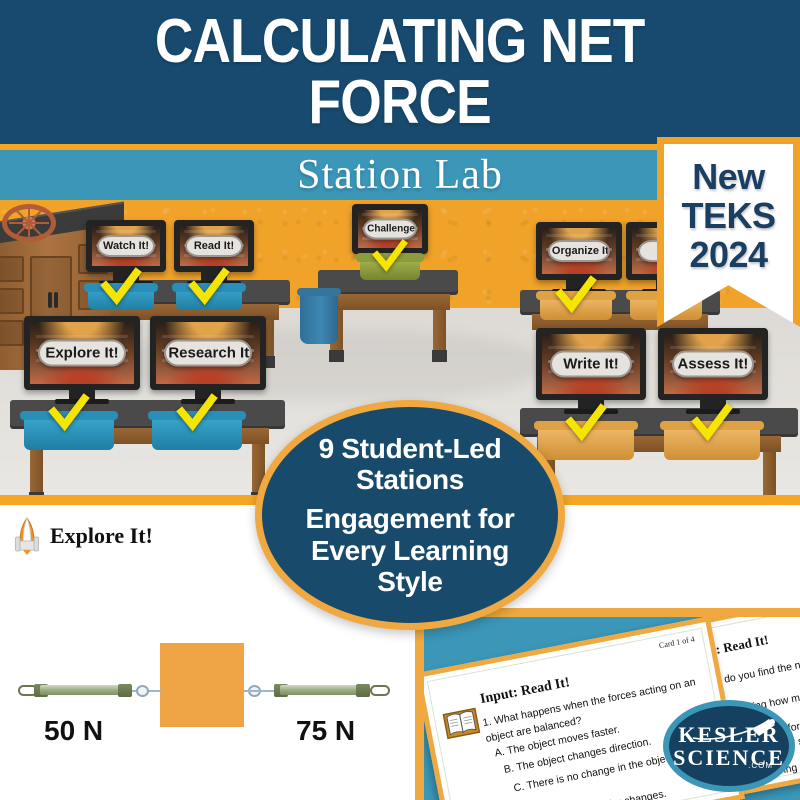 The height and width of the screenshot is (800, 800). What do you see at coordinates (728, 176) in the screenshot?
I see `badge-line-new: New` at bounding box center [728, 176].